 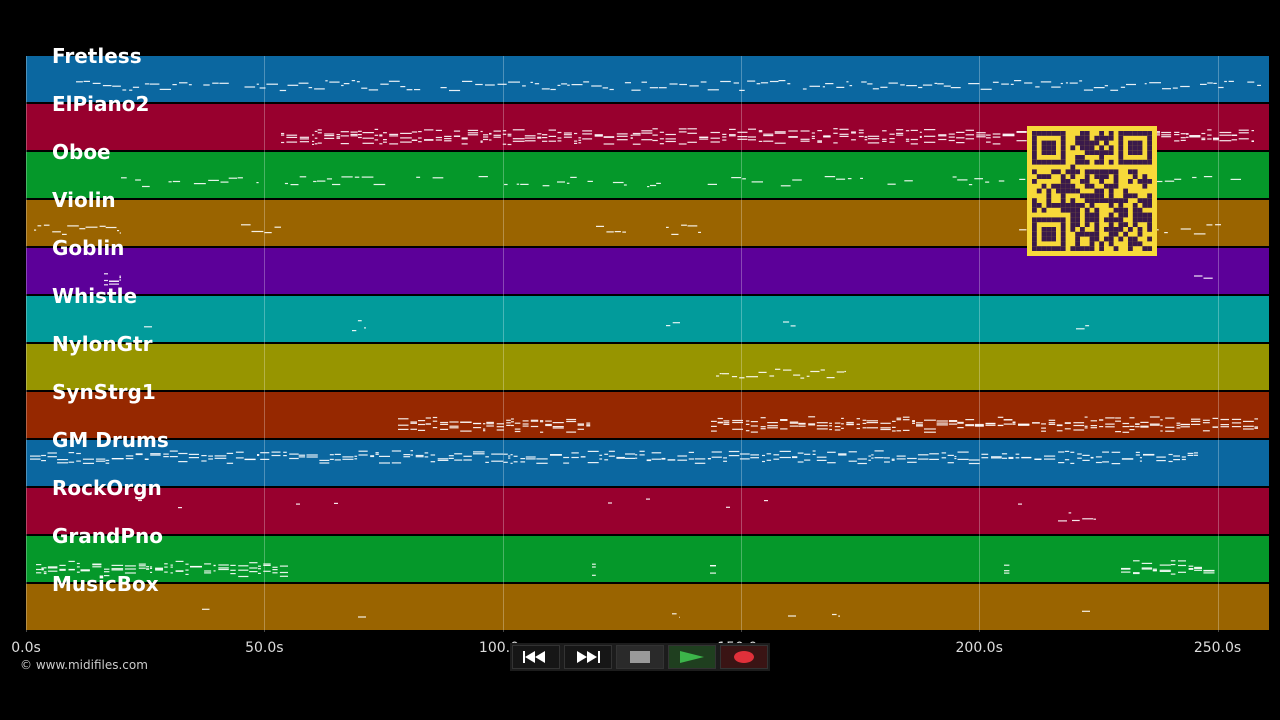 I want to click on rewind-button, so click(x=536, y=657).